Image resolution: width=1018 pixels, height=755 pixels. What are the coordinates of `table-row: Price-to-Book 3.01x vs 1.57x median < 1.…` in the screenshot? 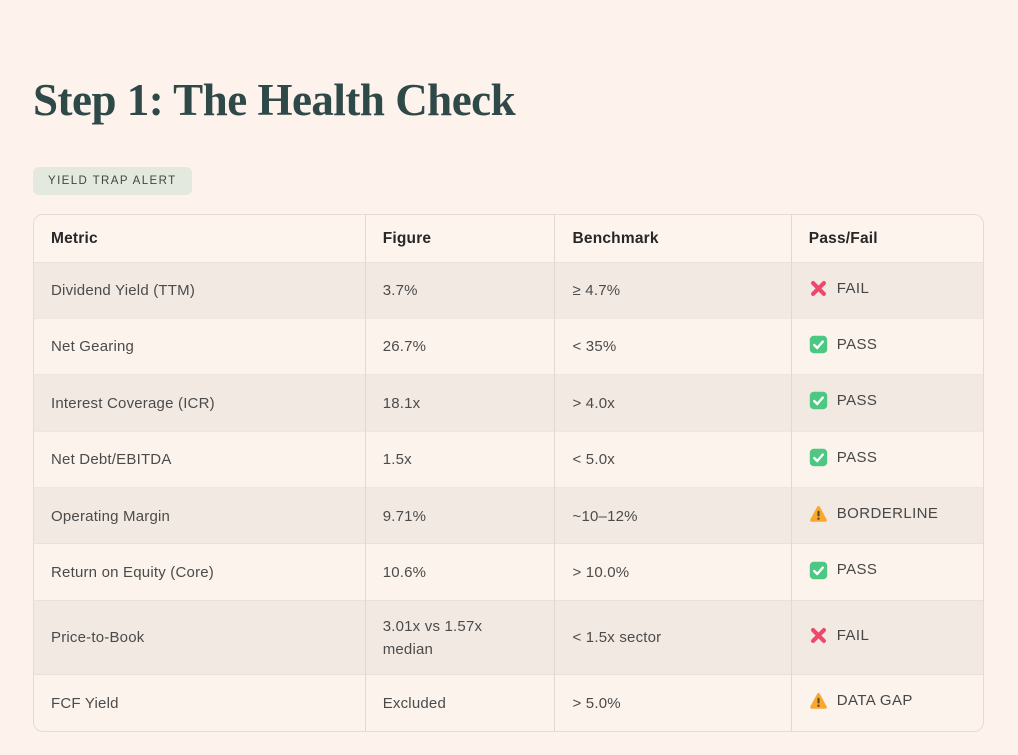 It's located at (508, 637).